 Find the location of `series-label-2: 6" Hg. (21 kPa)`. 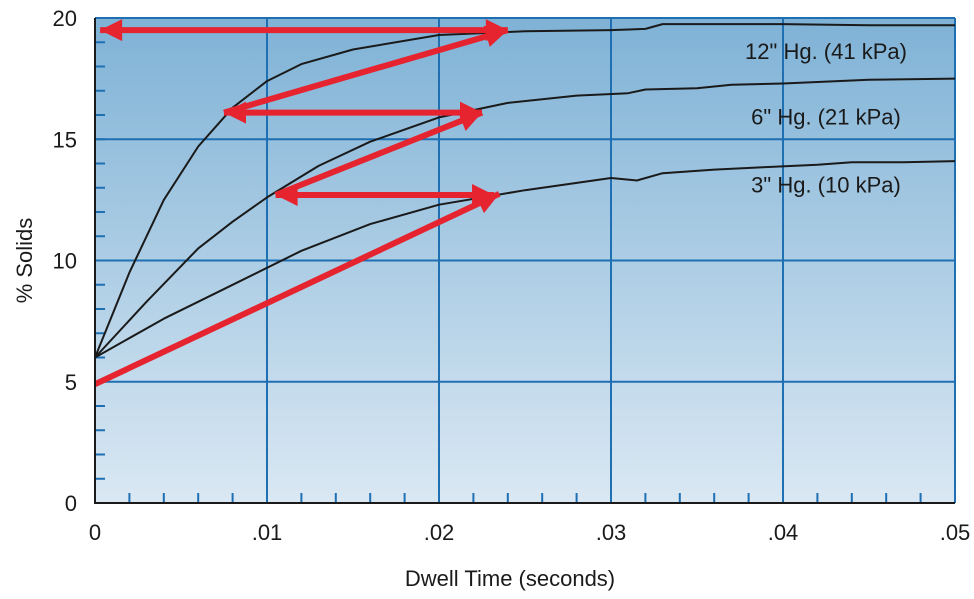

series-label-2: 6" Hg. (21 kPa) is located at coordinates (826, 117).